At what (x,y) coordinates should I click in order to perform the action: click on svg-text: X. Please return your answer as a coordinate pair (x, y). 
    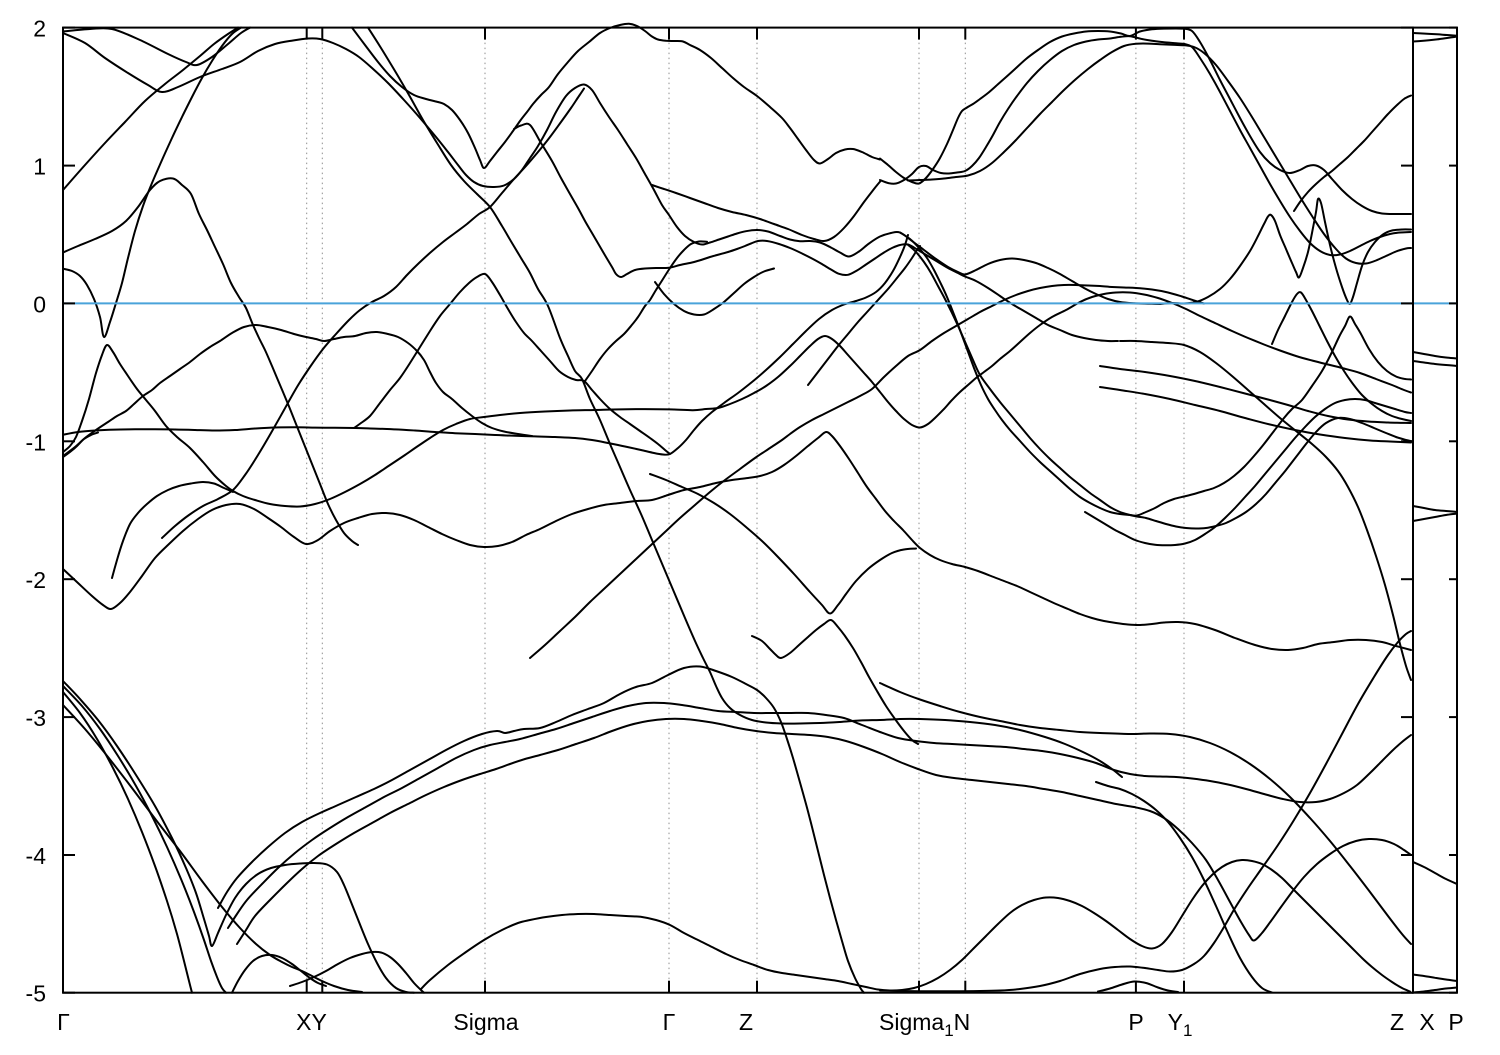
    Looking at the image, I should click on (1426, 1022).